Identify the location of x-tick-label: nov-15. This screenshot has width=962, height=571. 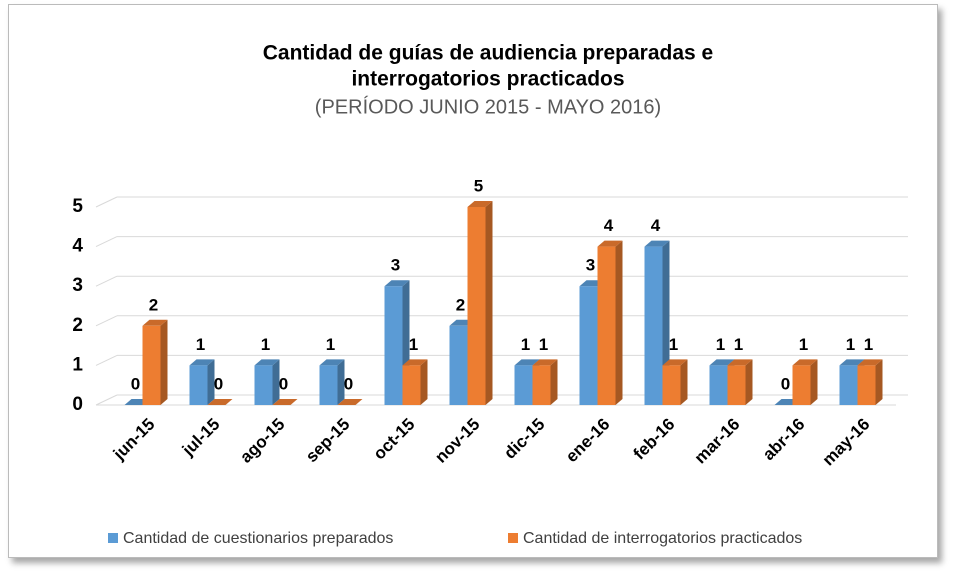
(457, 441).